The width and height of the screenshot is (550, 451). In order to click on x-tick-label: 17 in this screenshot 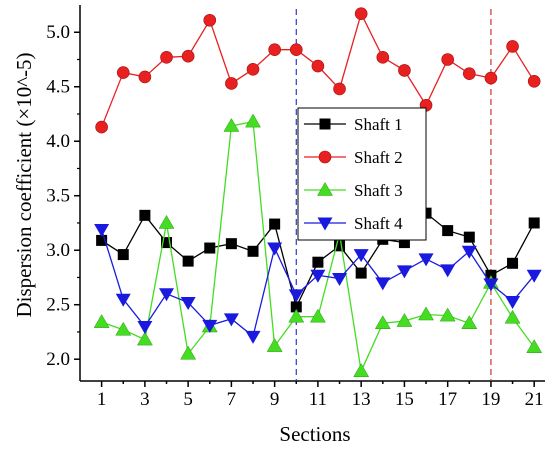, I will do `click(447, 399)`.